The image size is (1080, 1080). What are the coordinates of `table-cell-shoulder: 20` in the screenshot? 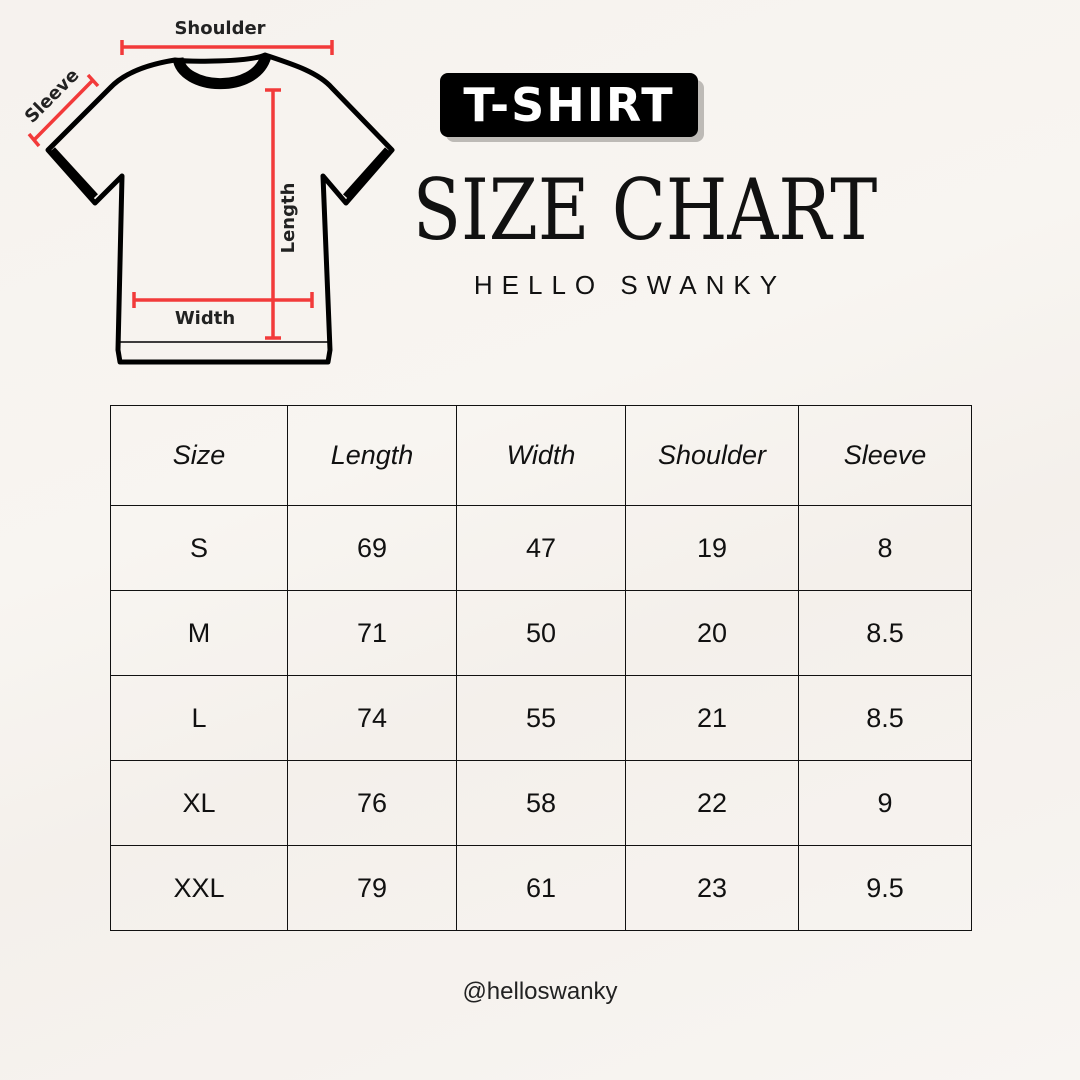 It's located at (712, 633).